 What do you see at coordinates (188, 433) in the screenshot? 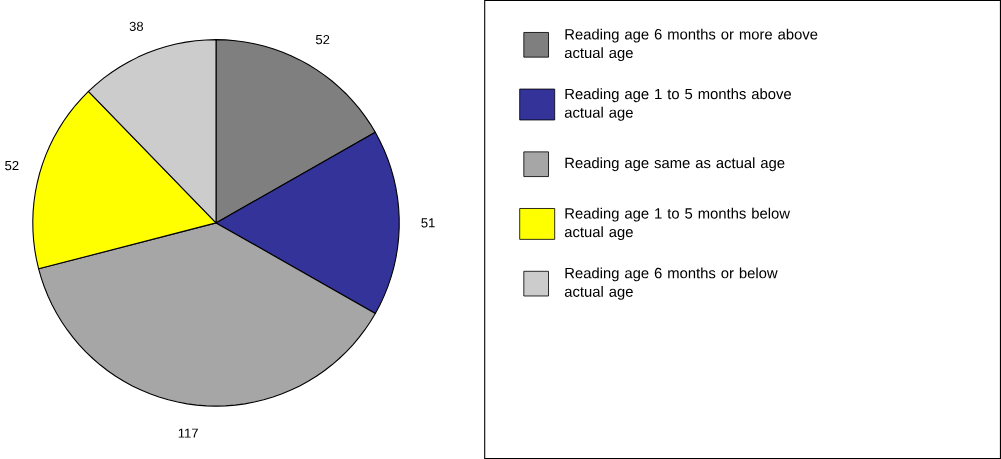
I see `data-label: 117` at bounding box center [188, 433].